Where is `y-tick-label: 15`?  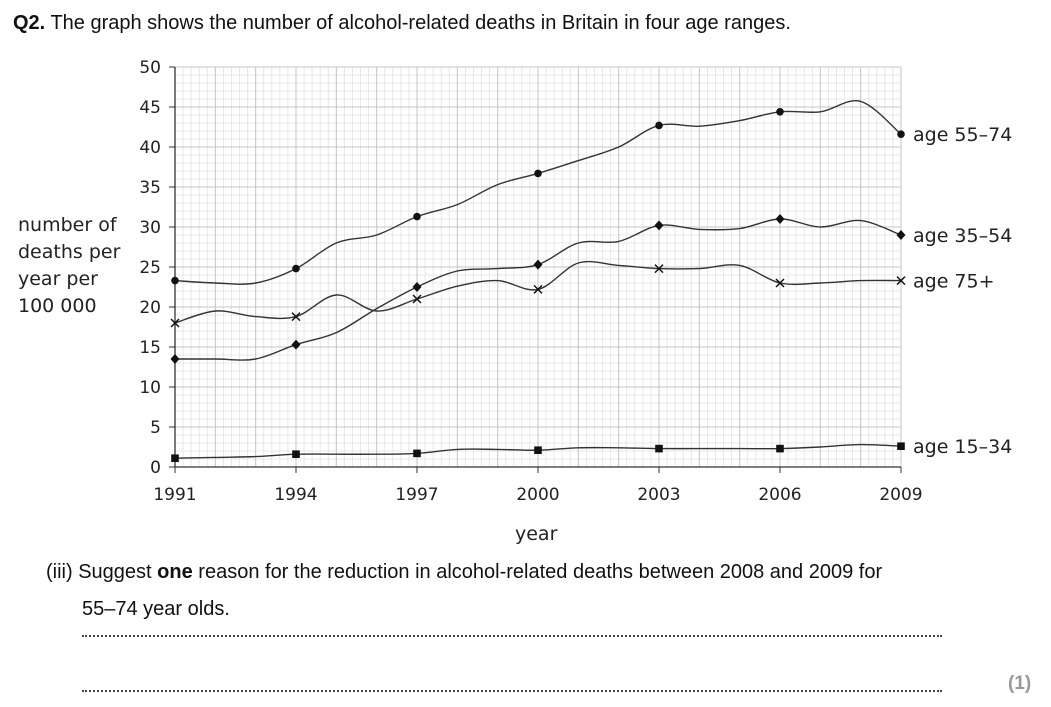 y-tick-label: 15 is located at coordinates (150, 348).